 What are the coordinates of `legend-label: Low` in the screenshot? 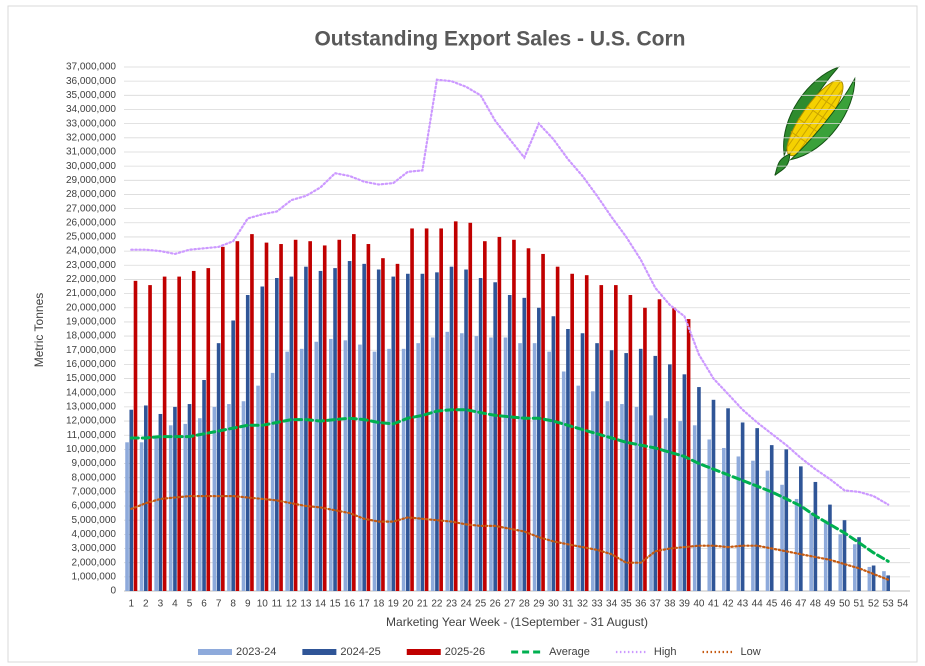 It's located at (751, 652).